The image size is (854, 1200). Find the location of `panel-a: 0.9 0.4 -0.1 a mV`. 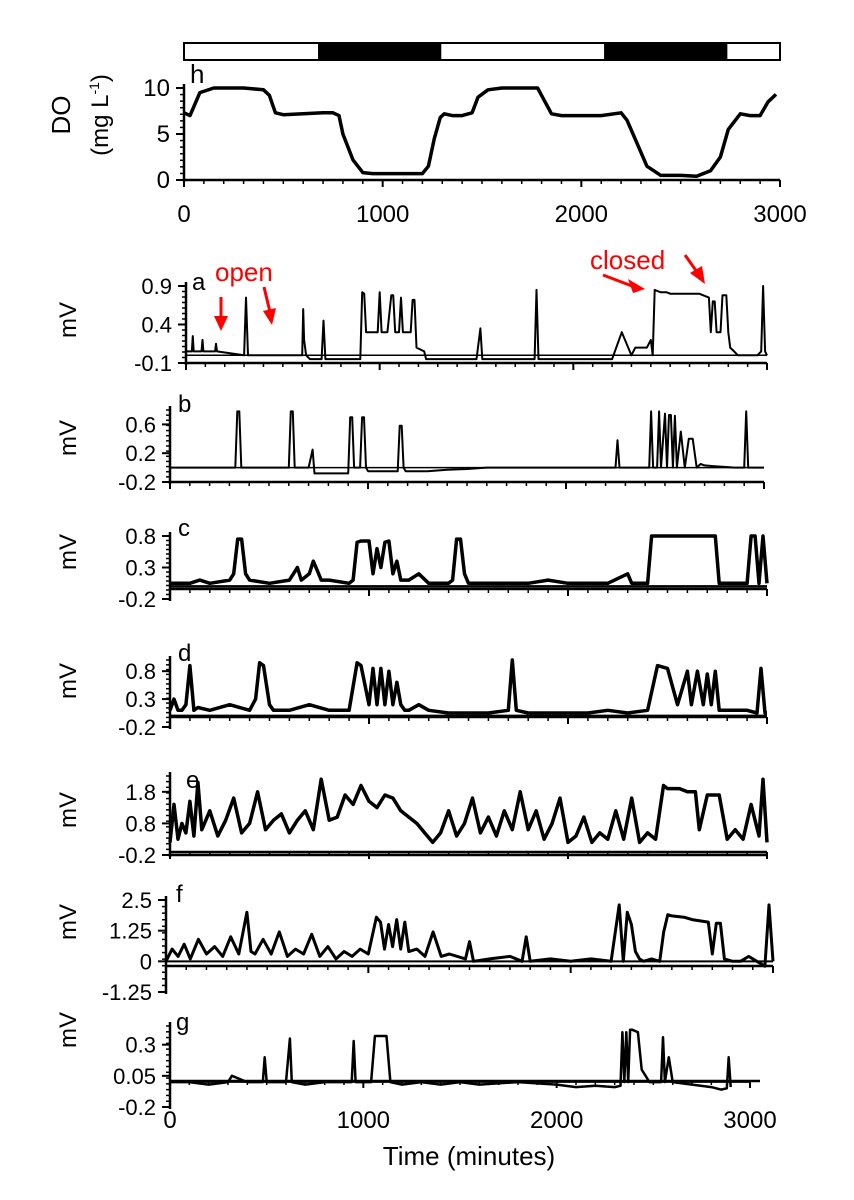

panel-a: 0.9 0.4 -0.1 a mV is located at coordinates (411, 322).